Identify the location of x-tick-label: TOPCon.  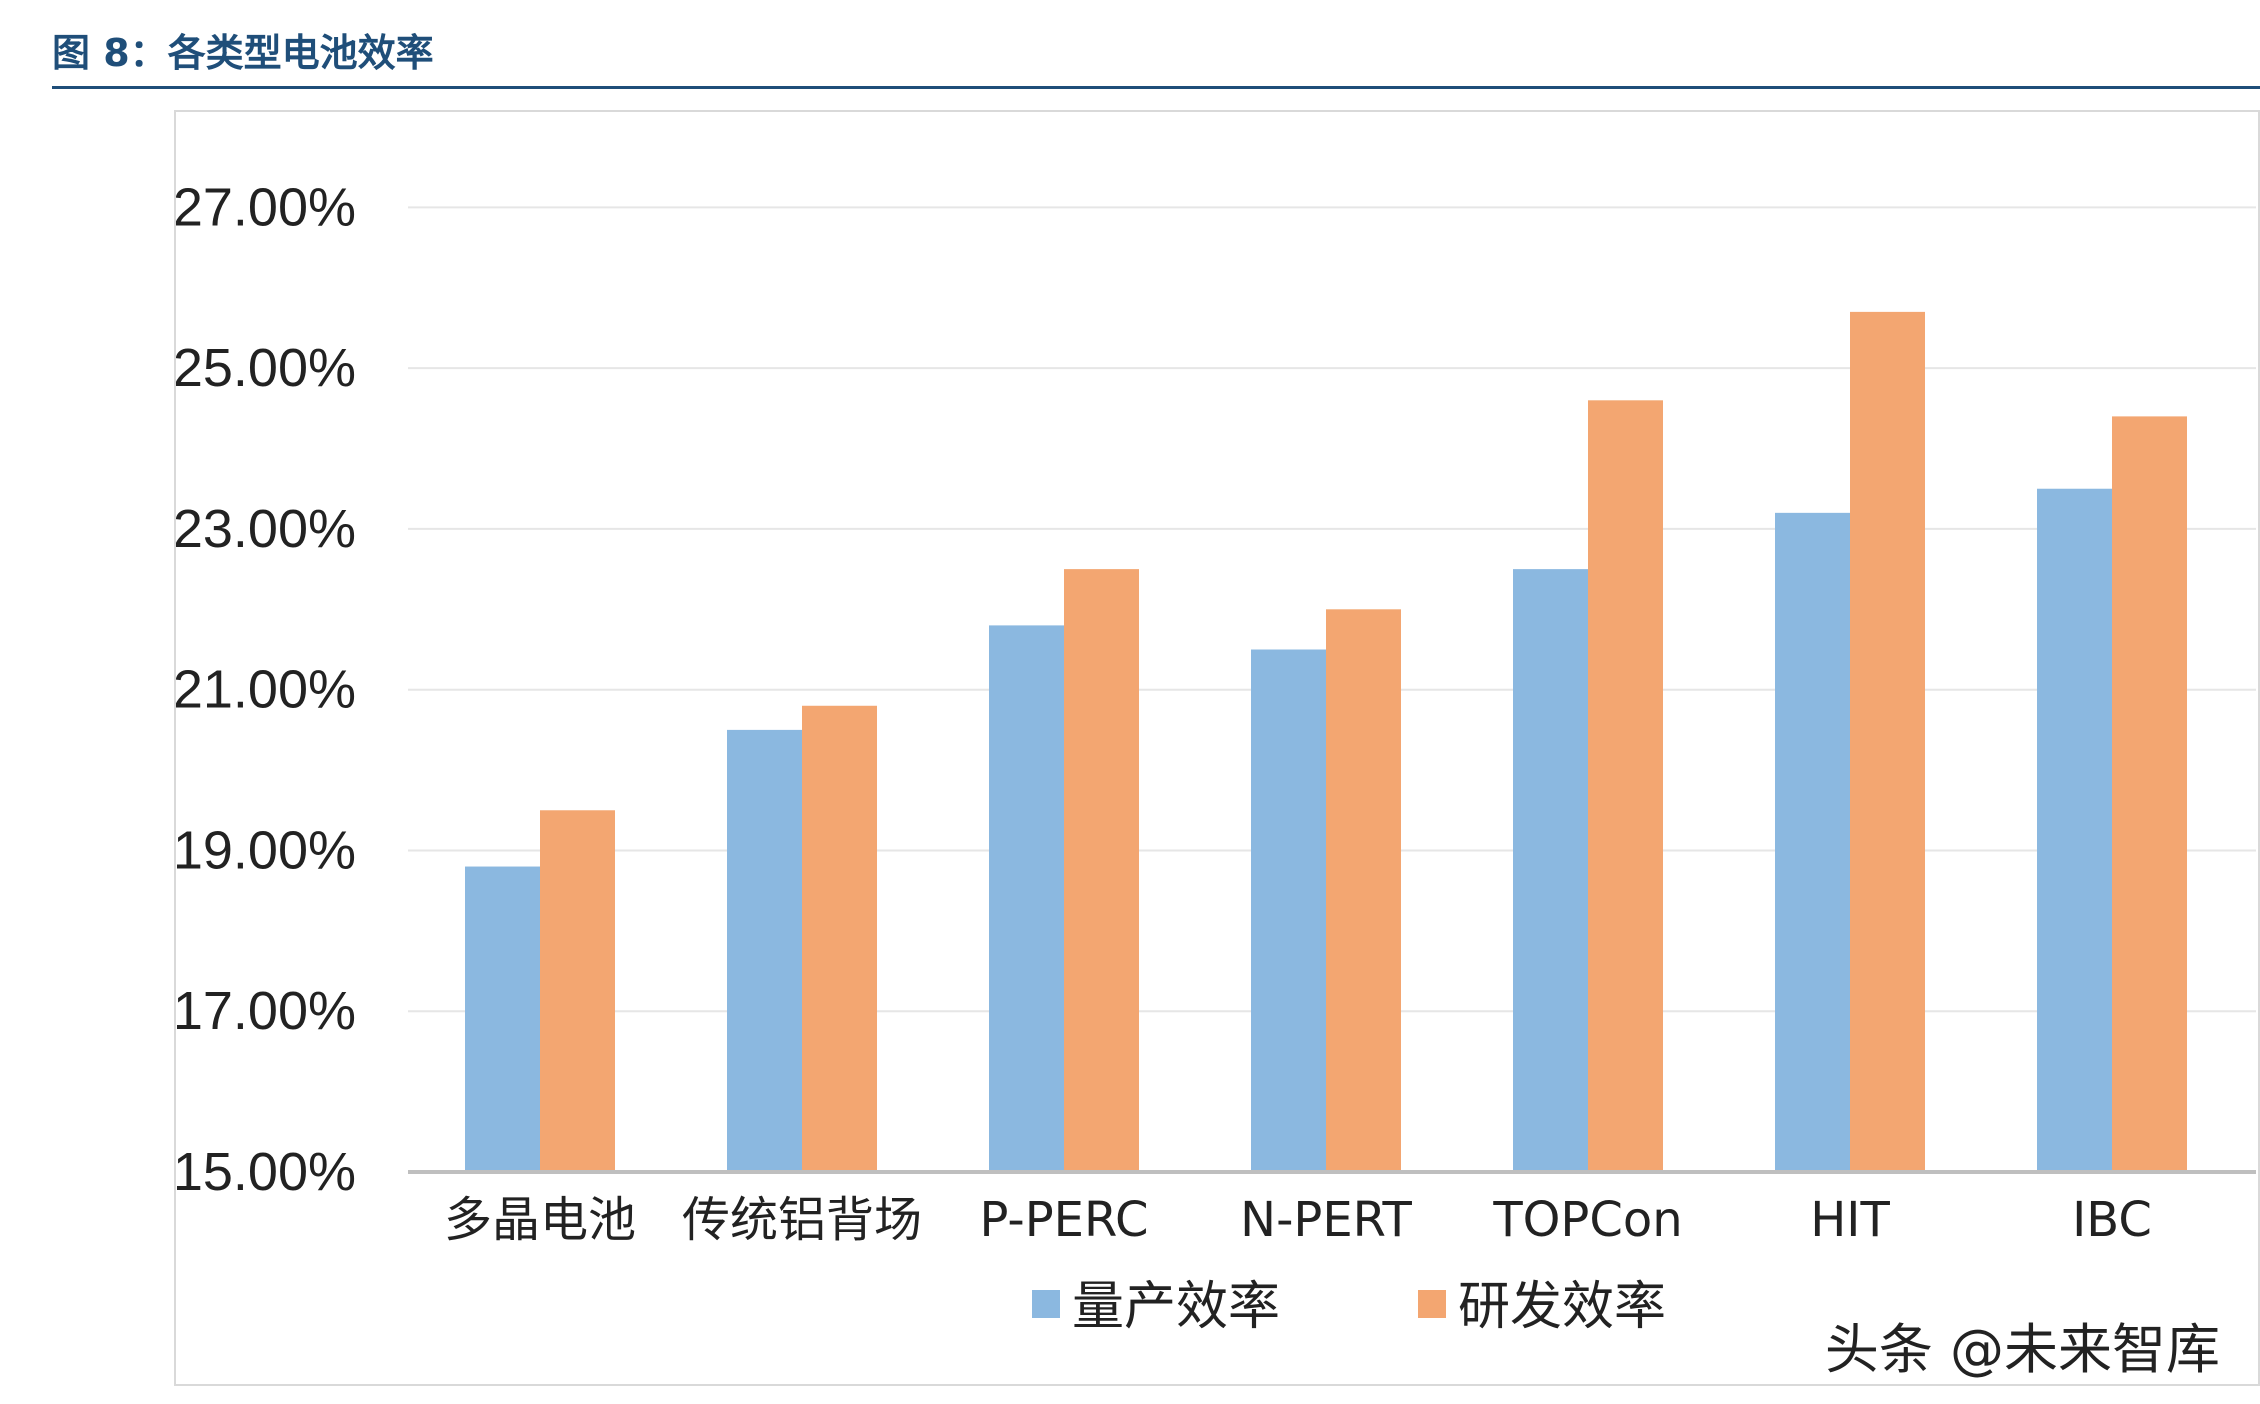
(1587, 1220).